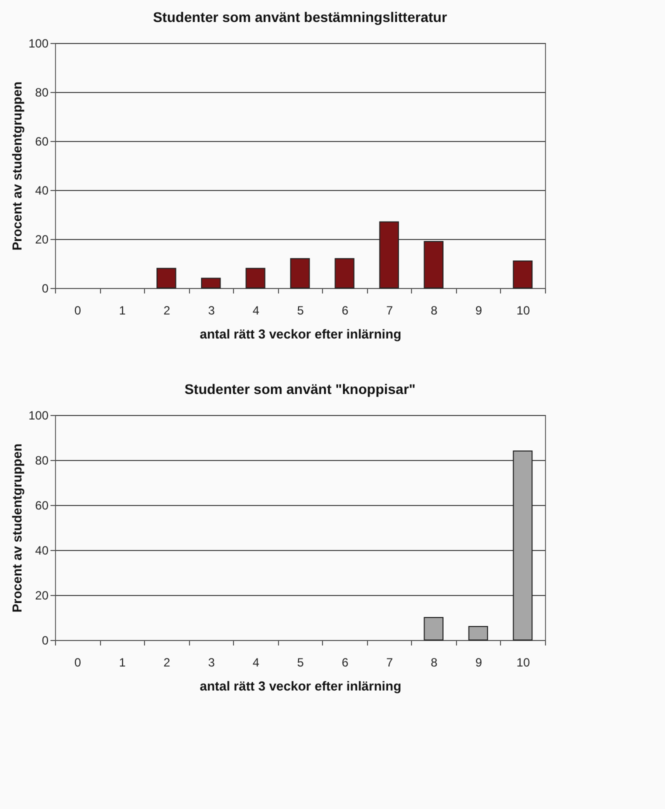 The image size is (665, 809). I want to click on chart-title: Studenter som använt bestämningslitteratur, so click(300, 17).